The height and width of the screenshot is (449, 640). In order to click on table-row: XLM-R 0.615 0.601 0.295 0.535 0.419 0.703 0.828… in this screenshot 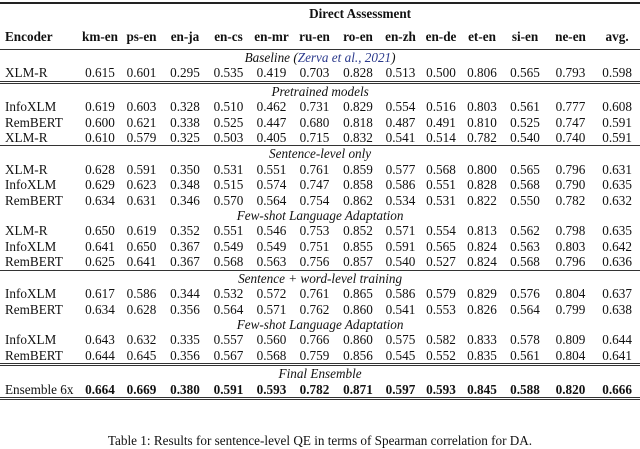, I will do `click(320, 73)`.